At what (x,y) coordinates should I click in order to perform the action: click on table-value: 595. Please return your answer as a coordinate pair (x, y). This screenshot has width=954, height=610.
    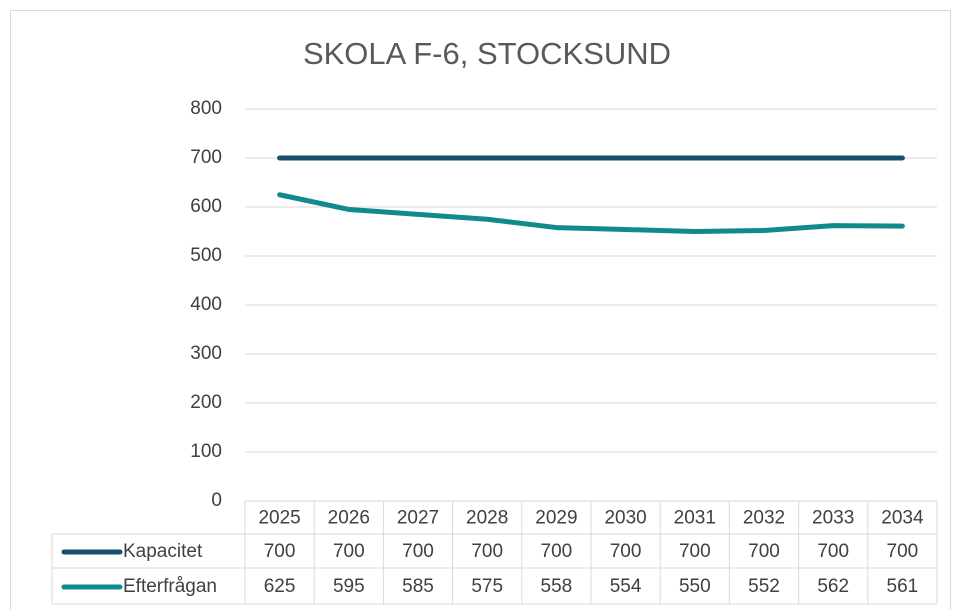
    Looking at the image, I should click on (349, 586).